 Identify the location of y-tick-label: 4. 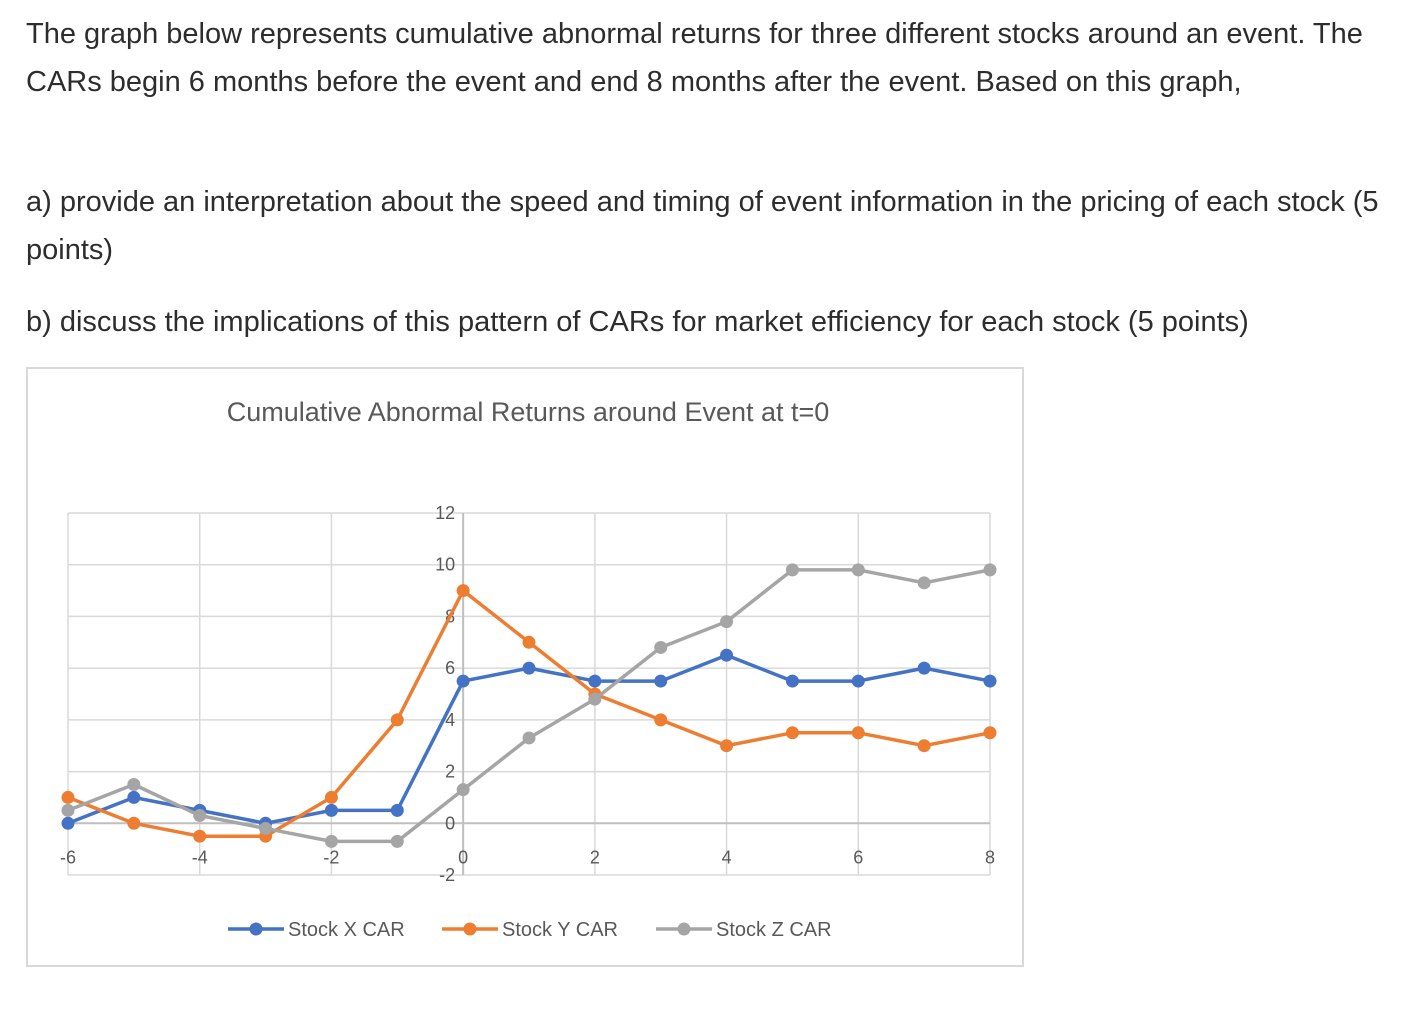
(450, 720).